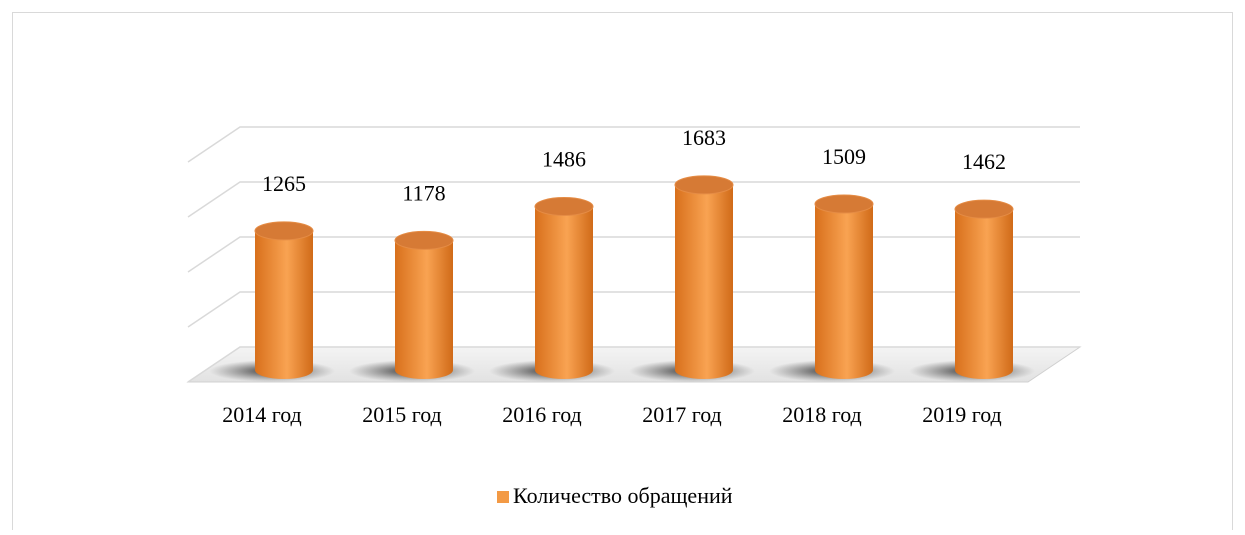 This screenshot has height=535, width=1245. Describe the element at coordinates (623, 495) in the screenshot. I see `legend-label: Количество обращений` at that location.